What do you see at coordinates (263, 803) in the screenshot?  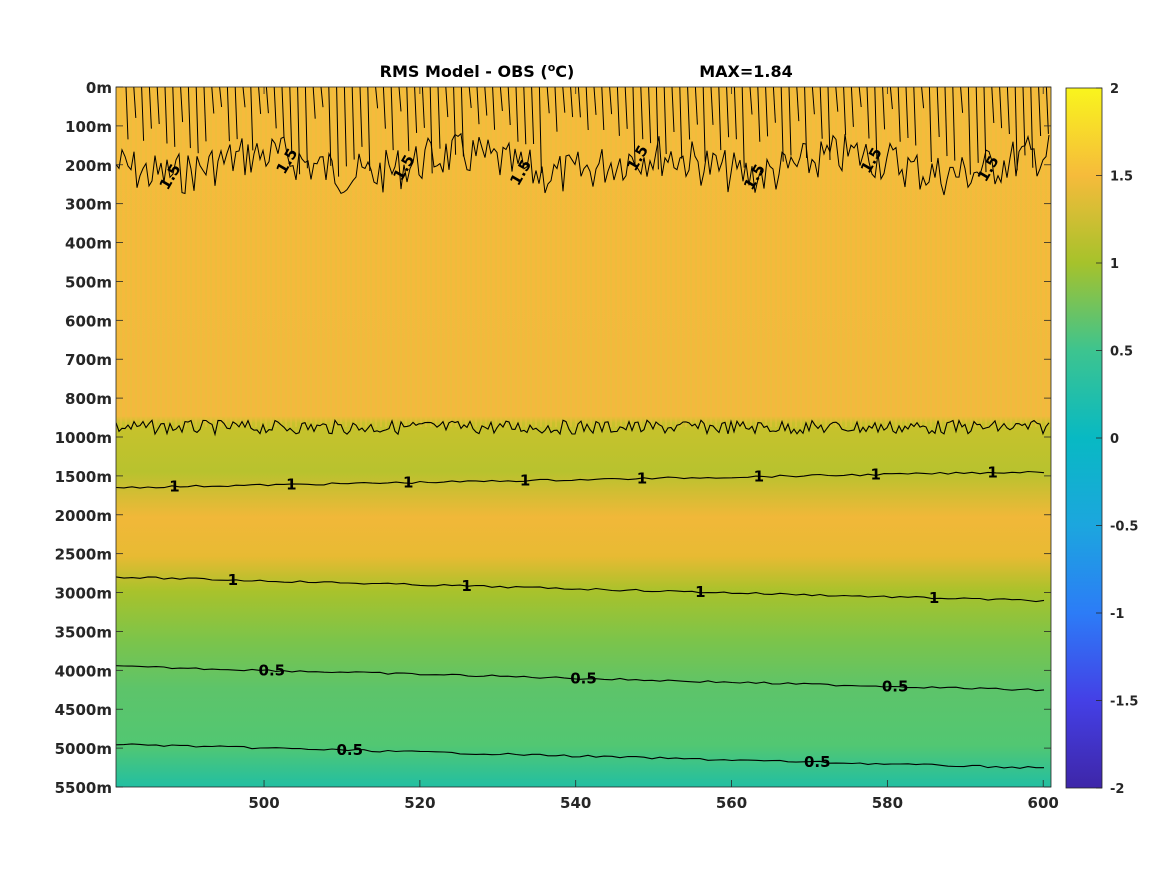 I see `x-tick-label: 500` at bounding box center [263, 803].